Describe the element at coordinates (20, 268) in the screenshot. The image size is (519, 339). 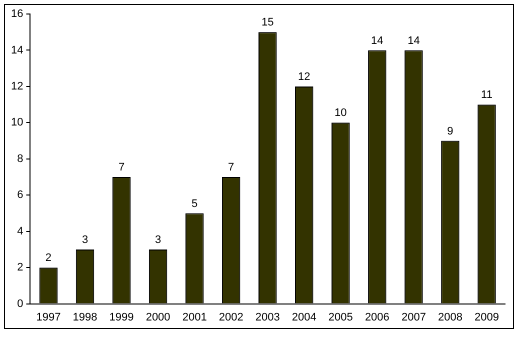
I see `y-tick-label: 2` at that location.